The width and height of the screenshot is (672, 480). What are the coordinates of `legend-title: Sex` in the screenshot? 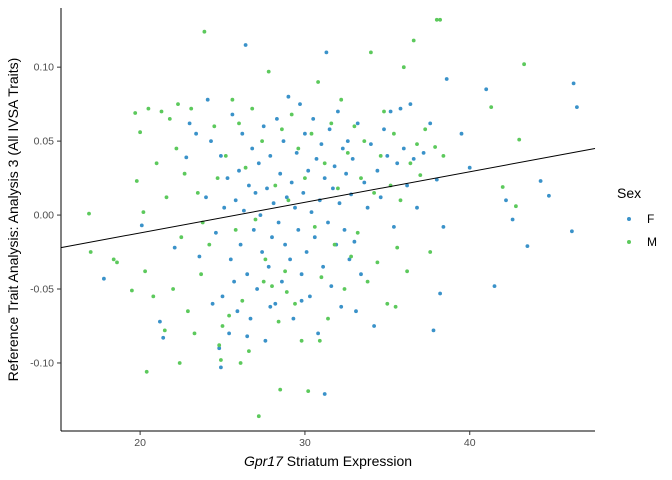 It's located at (629, 193).